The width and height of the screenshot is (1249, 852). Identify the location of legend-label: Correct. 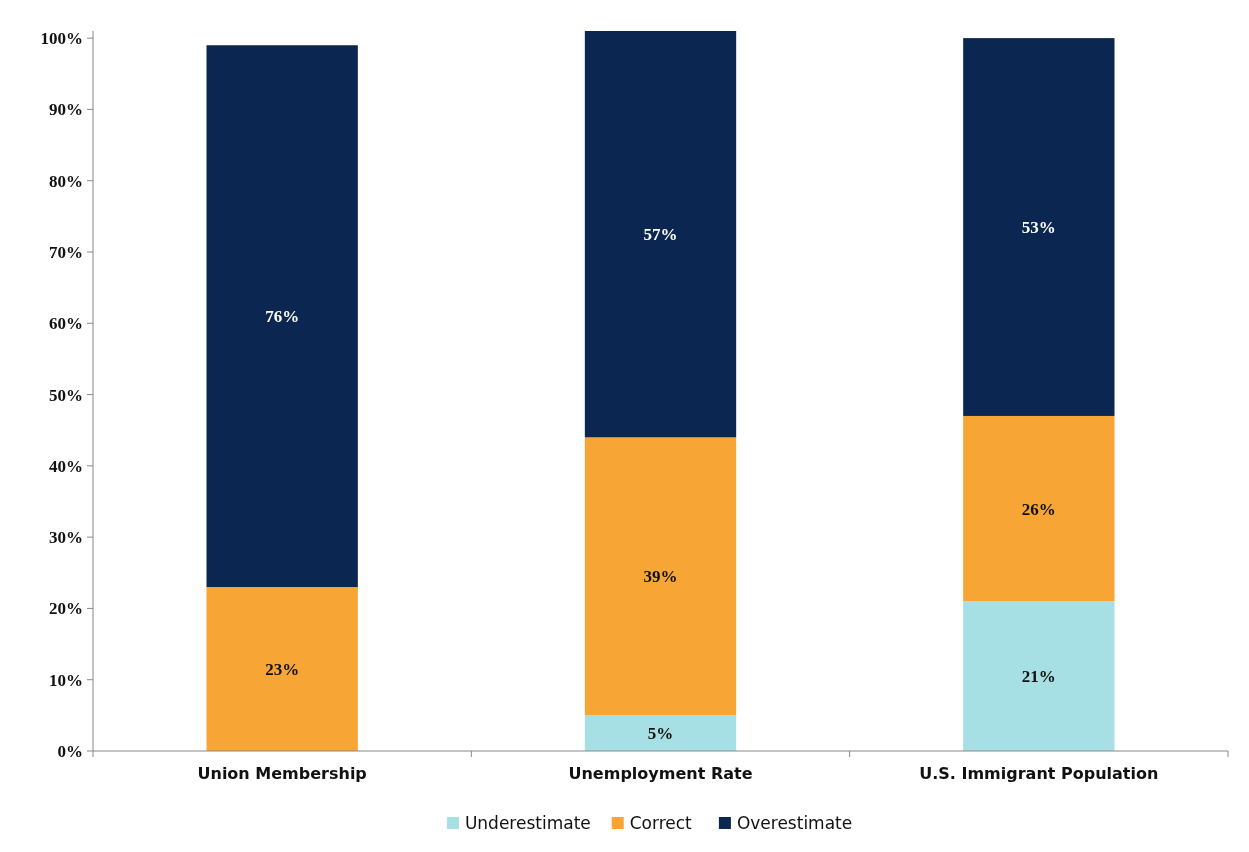
(661, 822).